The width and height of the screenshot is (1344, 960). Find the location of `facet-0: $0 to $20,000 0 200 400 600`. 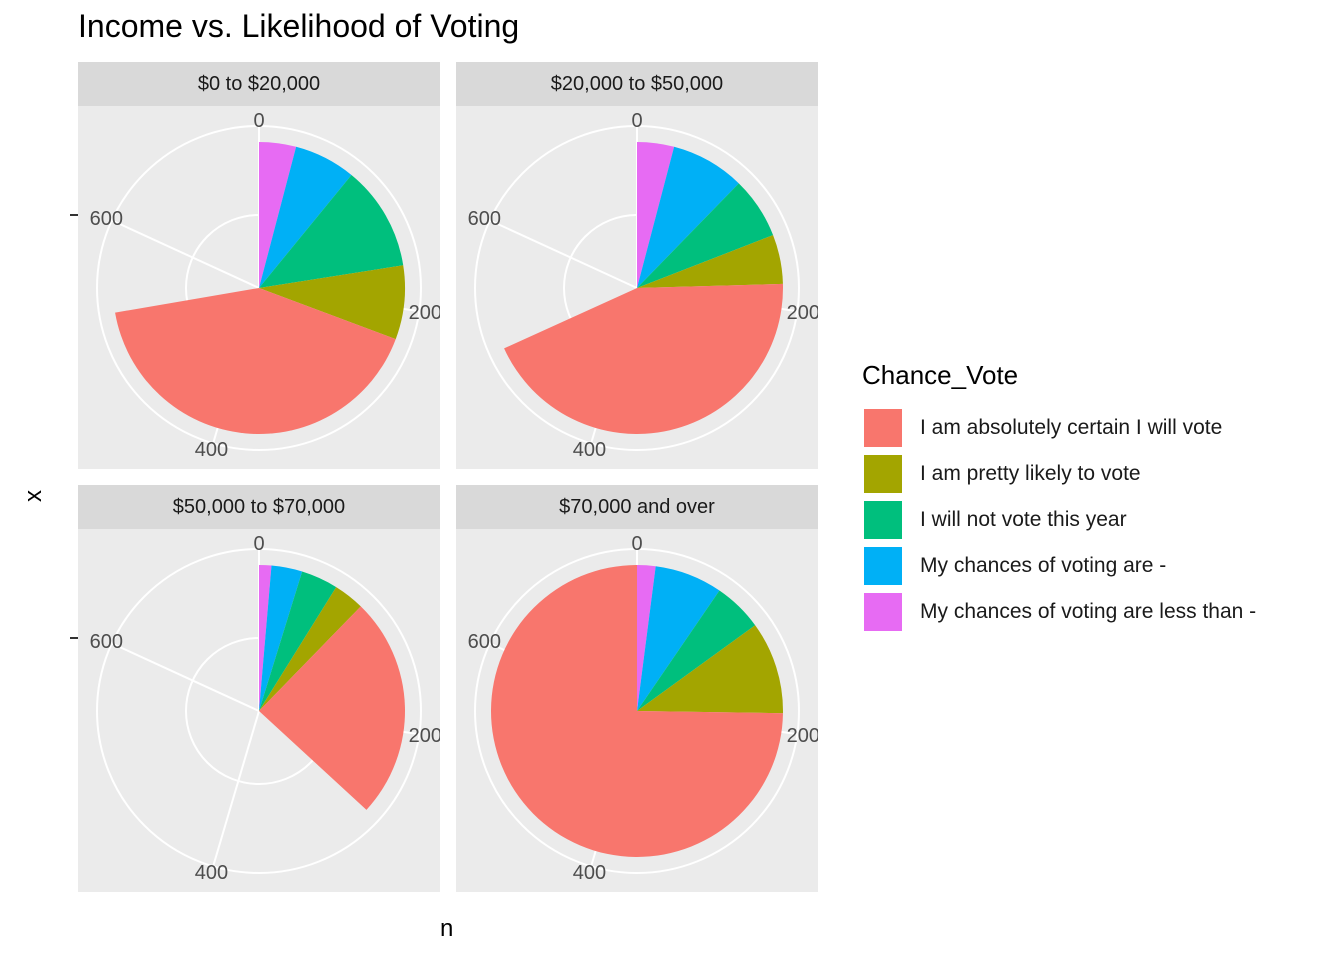

facet-0: $0 to $20,000 0 200 400 600 is located at coordinates (259, 265).